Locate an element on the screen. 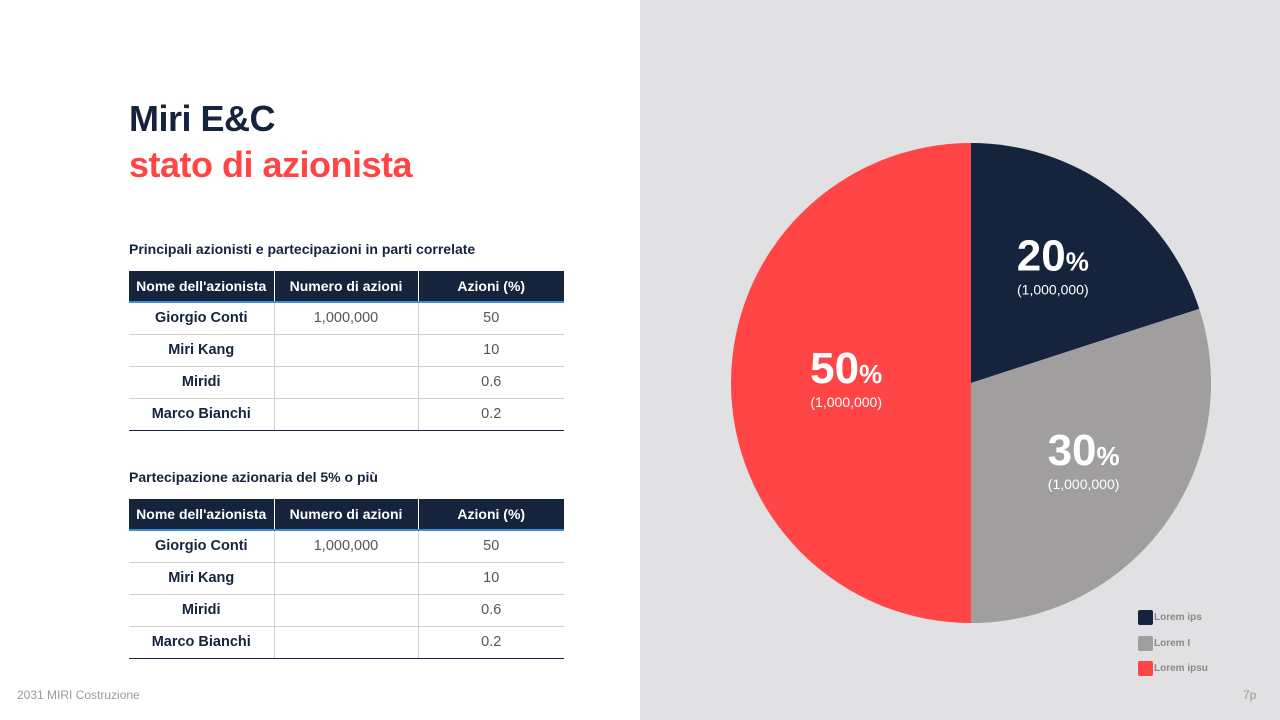 Image resolution: width=1280 pixels, height=720 pixels. chart-legend: Lorem ips Lorem I Lorem ipsu is located at coordinates (1173, 643).